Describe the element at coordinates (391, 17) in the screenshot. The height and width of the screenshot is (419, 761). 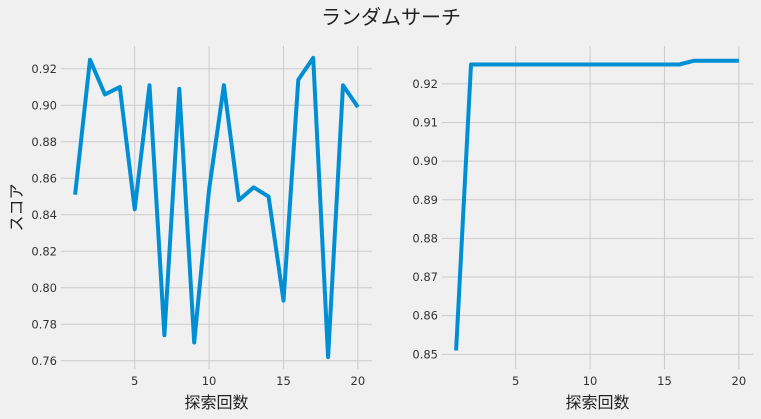
I see `figure-title: ランダムサーチ` at that location.